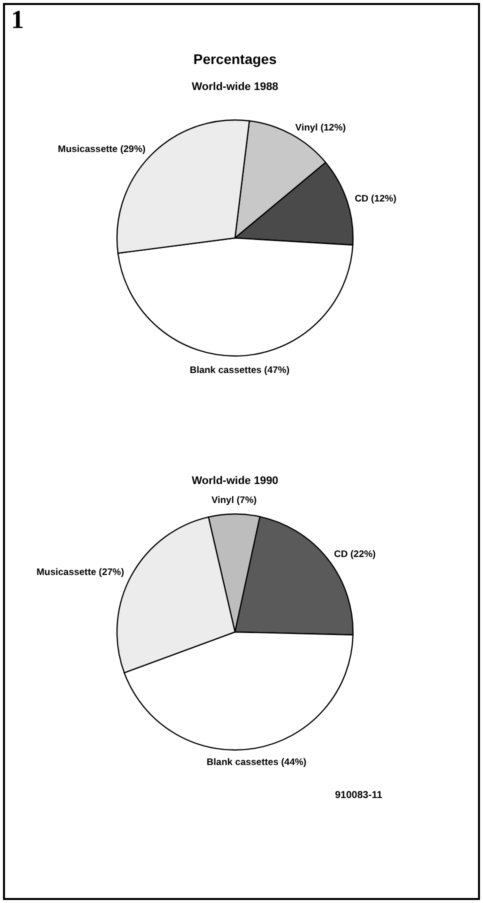 The width and height of the screenshot is (483, 903). I want to click on chart-title: Percentages, so click(235, 59).